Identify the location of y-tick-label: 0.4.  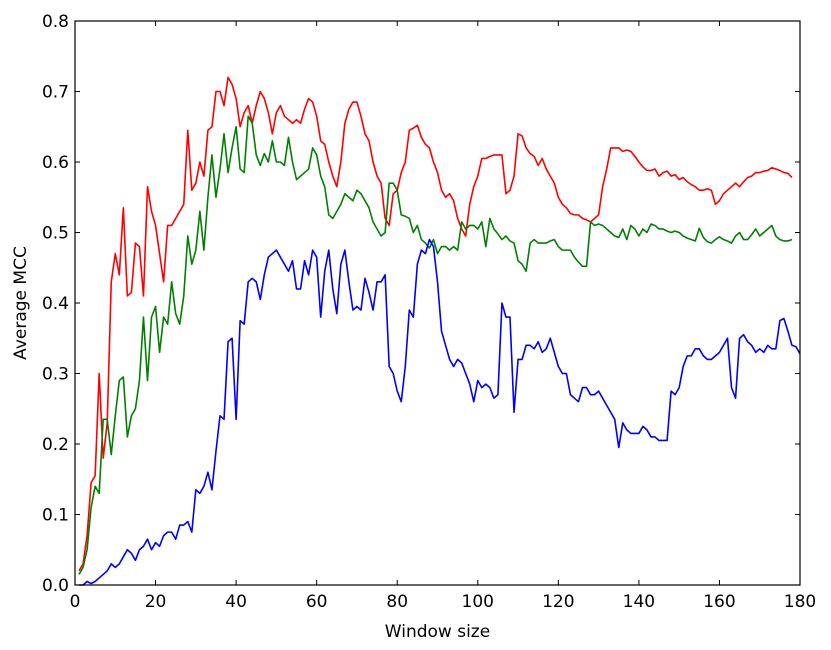
(55, 304).